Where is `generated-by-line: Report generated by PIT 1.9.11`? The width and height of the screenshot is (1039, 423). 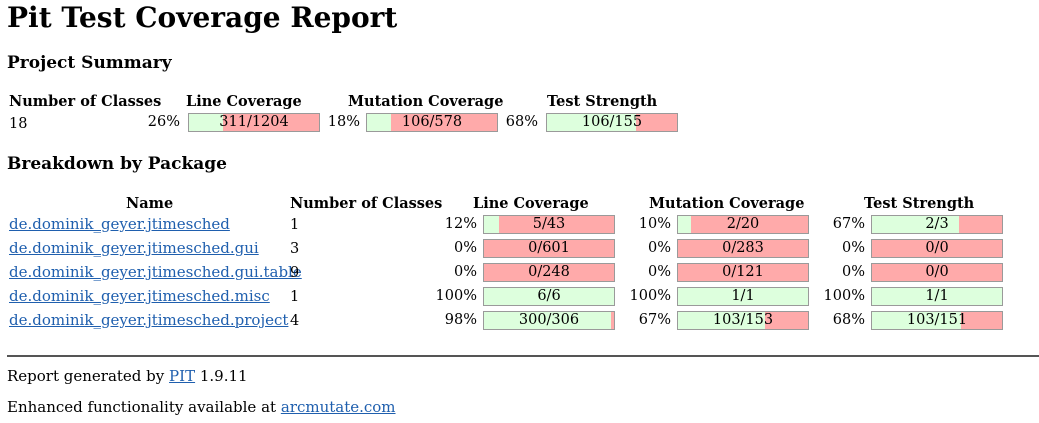
generated-by-line: Report generated by PIT 1.9.11 is located at coordinates (127, 376).